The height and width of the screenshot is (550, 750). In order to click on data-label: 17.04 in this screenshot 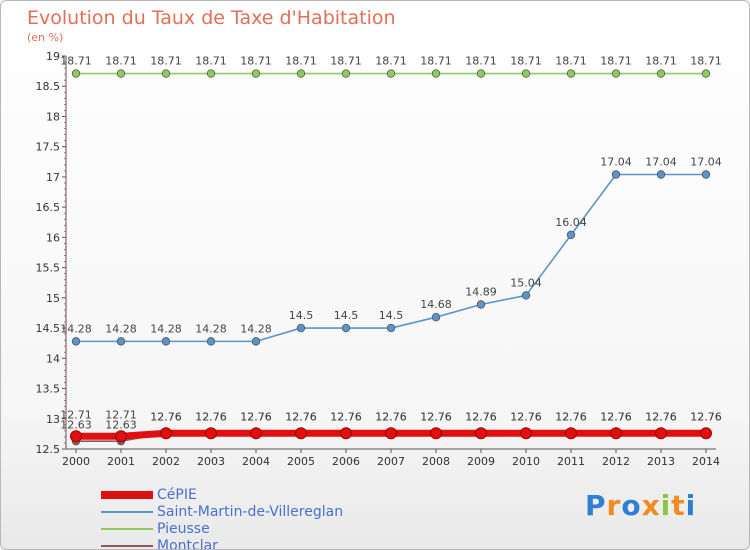, I will do `click(616, 162)`.